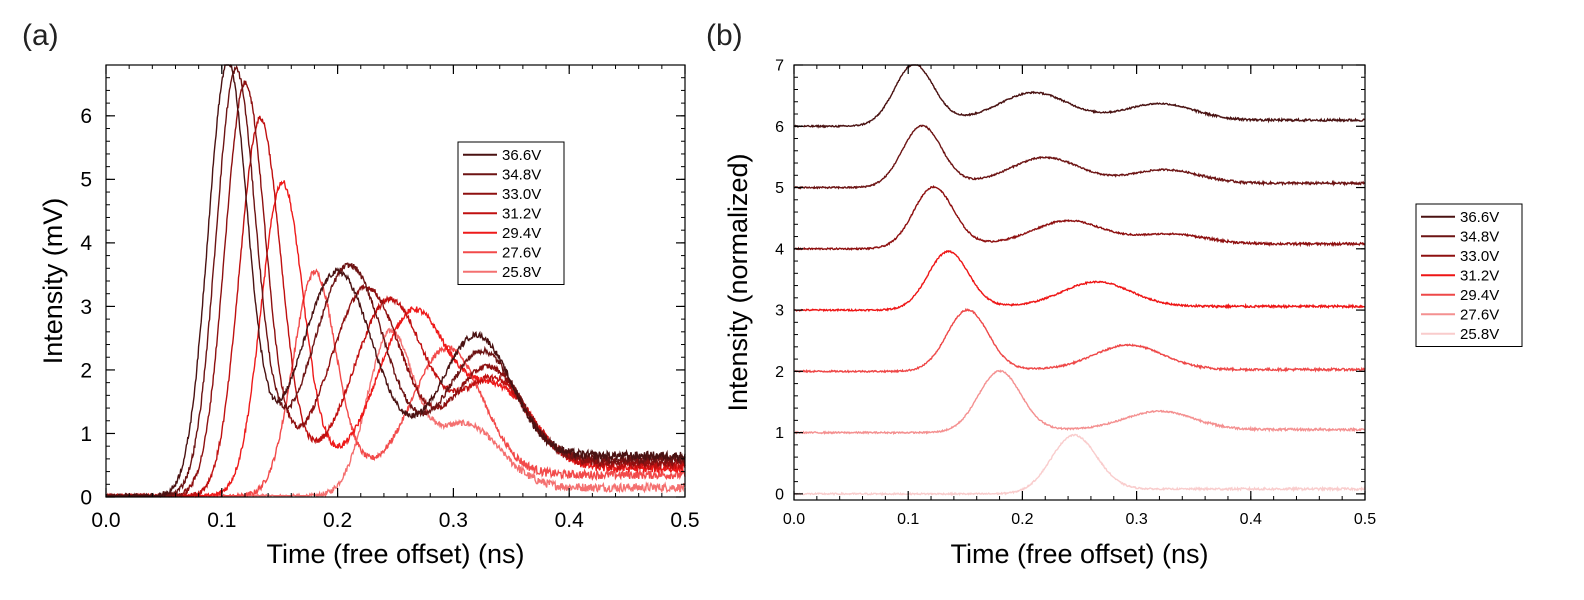 The image size is (1584, 600). I want to click on series-line-31.2V, so click(1079, 281).